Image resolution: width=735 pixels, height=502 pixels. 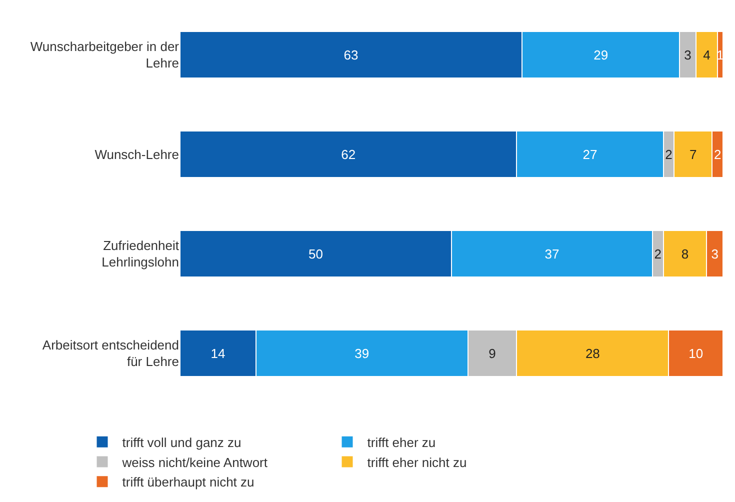 What do you see at coordinates (552, 254) in the screenshot?
I see `data-label: 37` at bounding box center [552, 254].